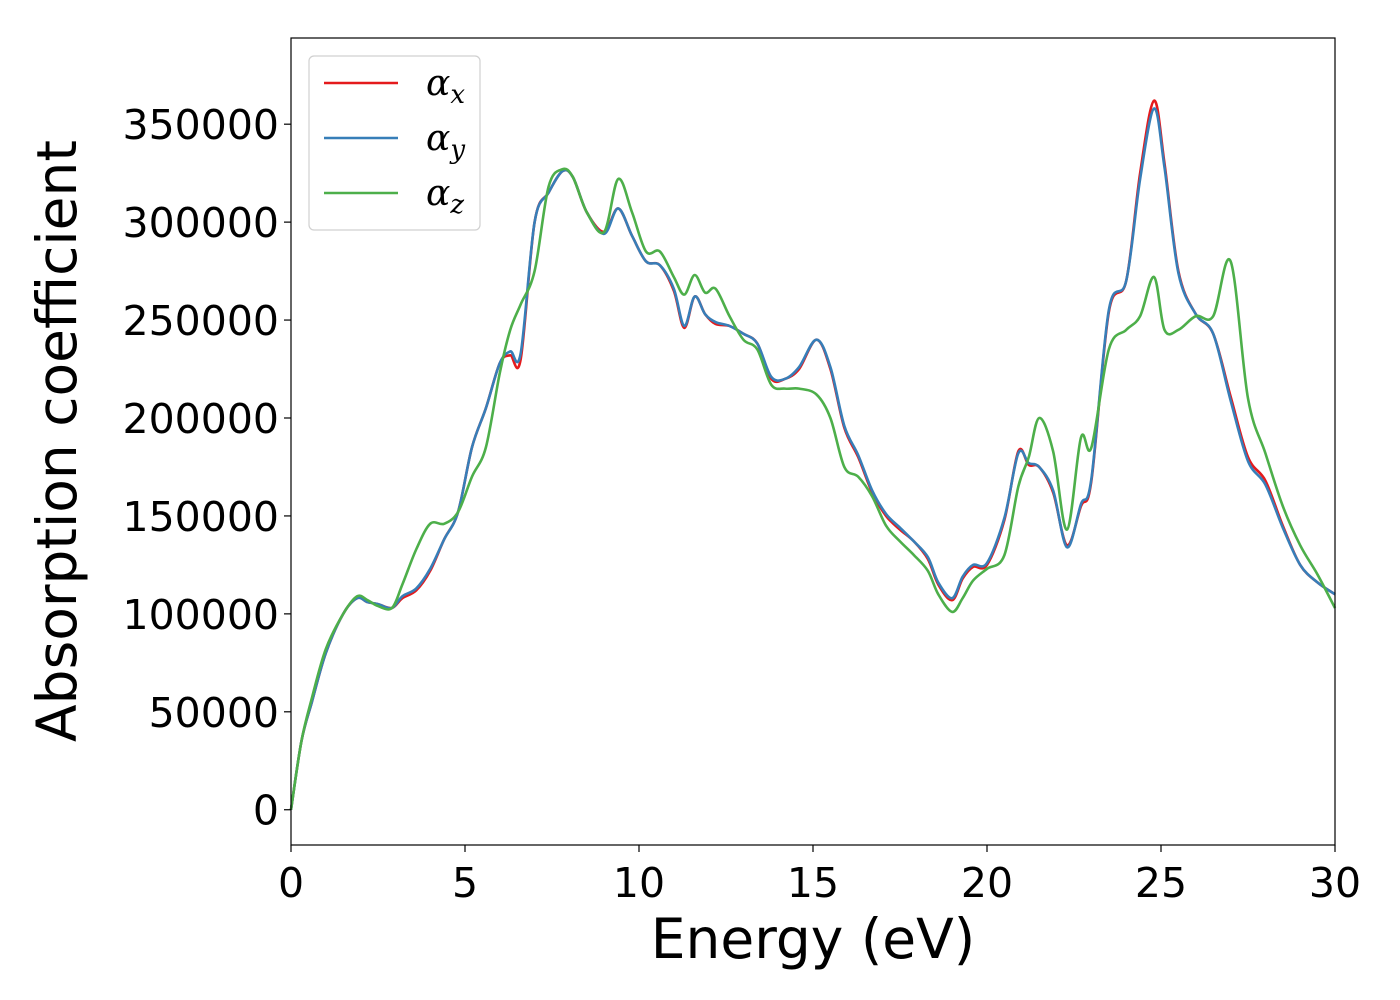 The height and width of the screenshot is (1000, 1400). What do you see at coordinates (200, 125) in the screenshot?
I see `y-tick-label: 350000` at bounding box center [200, 125].